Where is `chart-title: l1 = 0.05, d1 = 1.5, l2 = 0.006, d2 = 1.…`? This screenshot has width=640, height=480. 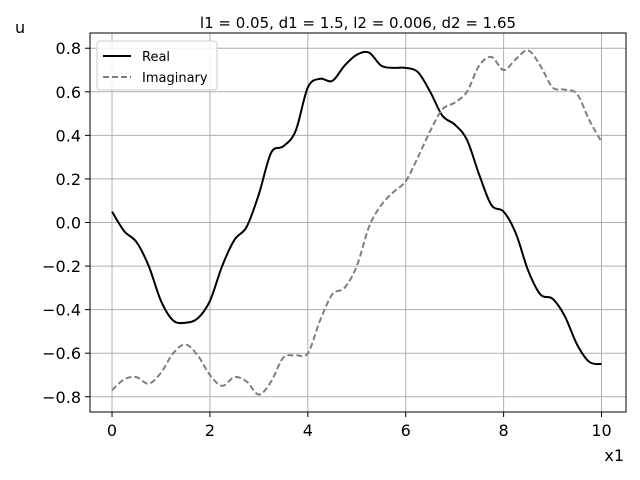
chart-title: l1 = 0.05, d1 = 1.5, l2 = 0.006, d2 = 1.… is located at coordinates (358, 23).